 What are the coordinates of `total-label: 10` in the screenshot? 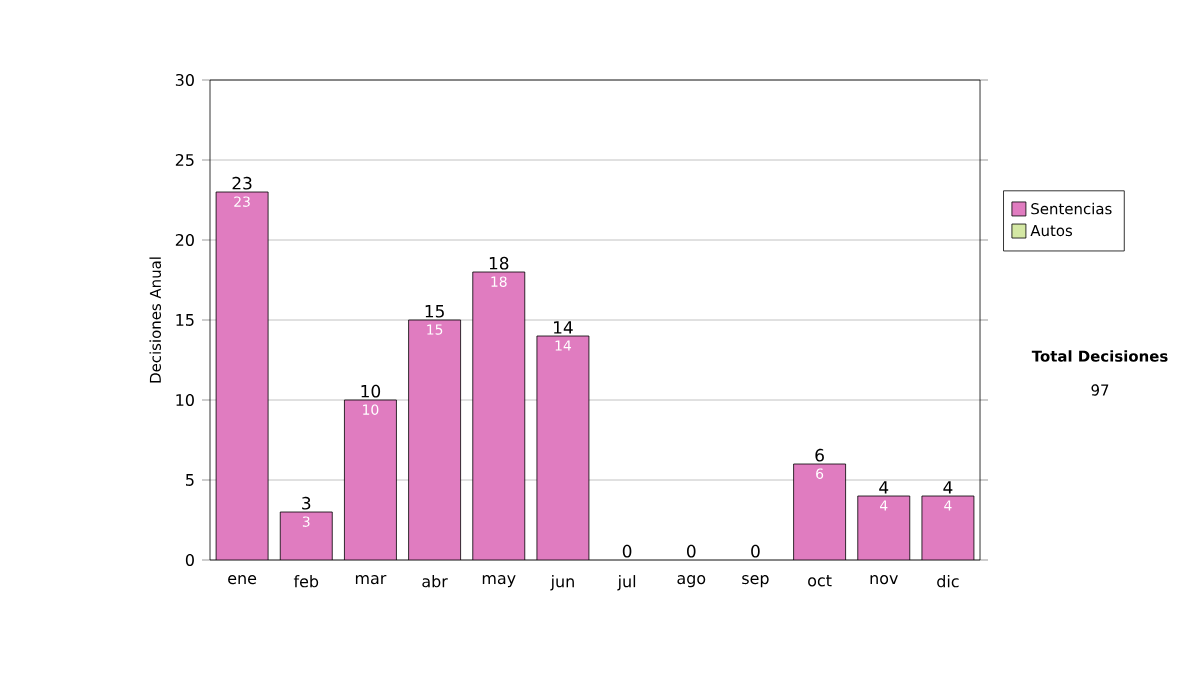 It's located at (371, 391).